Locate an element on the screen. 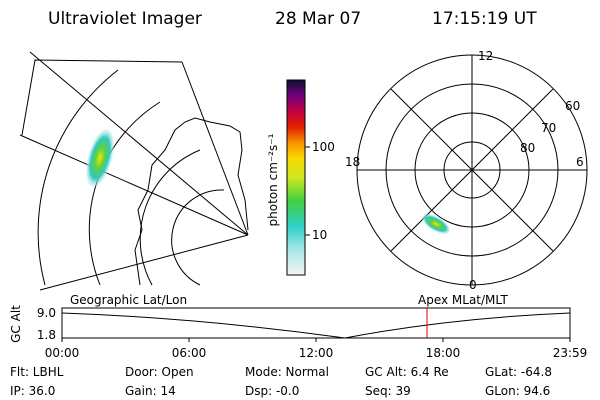 The width and height of the screenshot is (600, 400). lat-label: 70 is located at coordinates (548, 128).